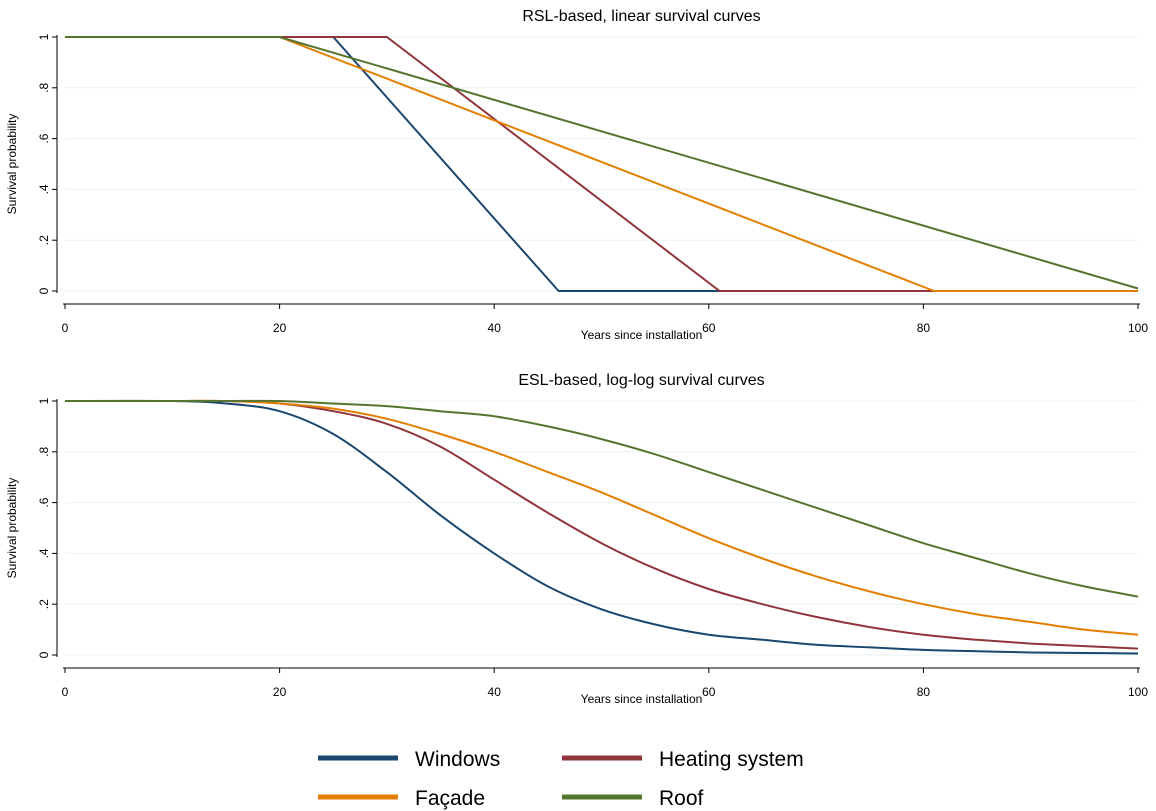 This screenshot has height=811, width=1156. What do you see at coordinates (641, 380) in the screenshot?
I see `chart-title: ESL-based, log-log survival curves` at bounding box center [641, 380].